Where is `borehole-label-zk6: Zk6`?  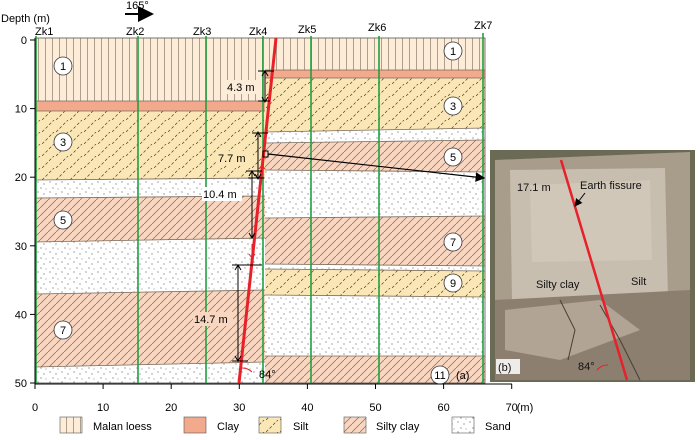 borehole-label-zk6: Zk6 is located at coordinates (377, 28).